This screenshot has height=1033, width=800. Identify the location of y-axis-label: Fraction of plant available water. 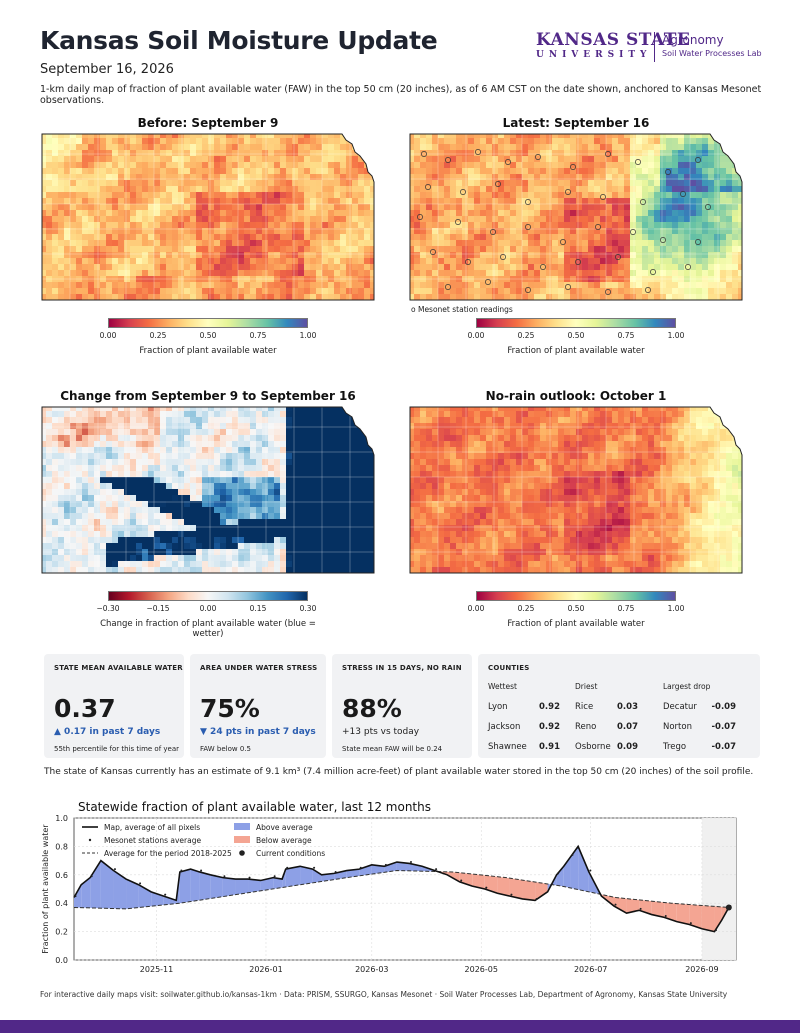
(45, 889).